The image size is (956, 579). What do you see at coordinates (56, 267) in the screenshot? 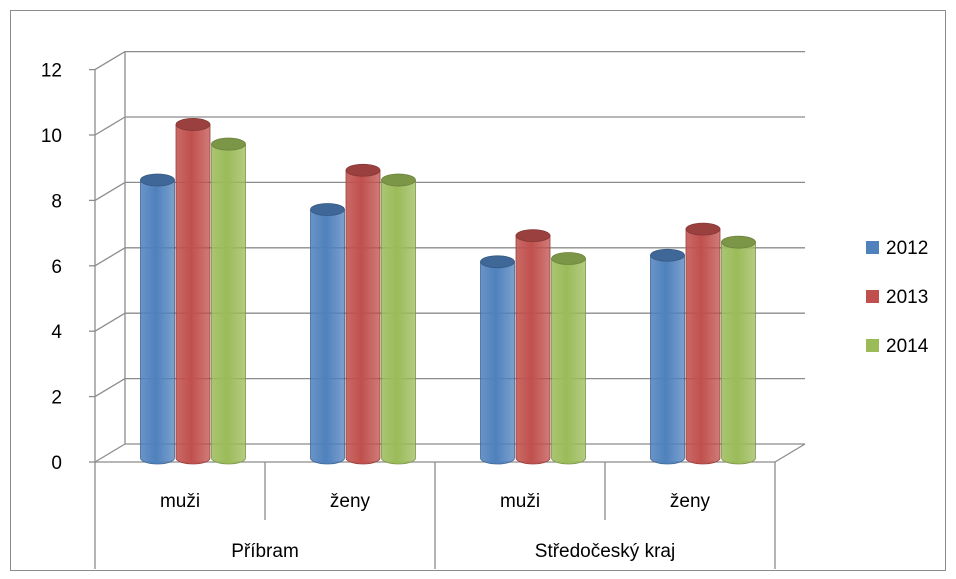
I see `y-tick-label: 6` at bounding box center [56, 267].